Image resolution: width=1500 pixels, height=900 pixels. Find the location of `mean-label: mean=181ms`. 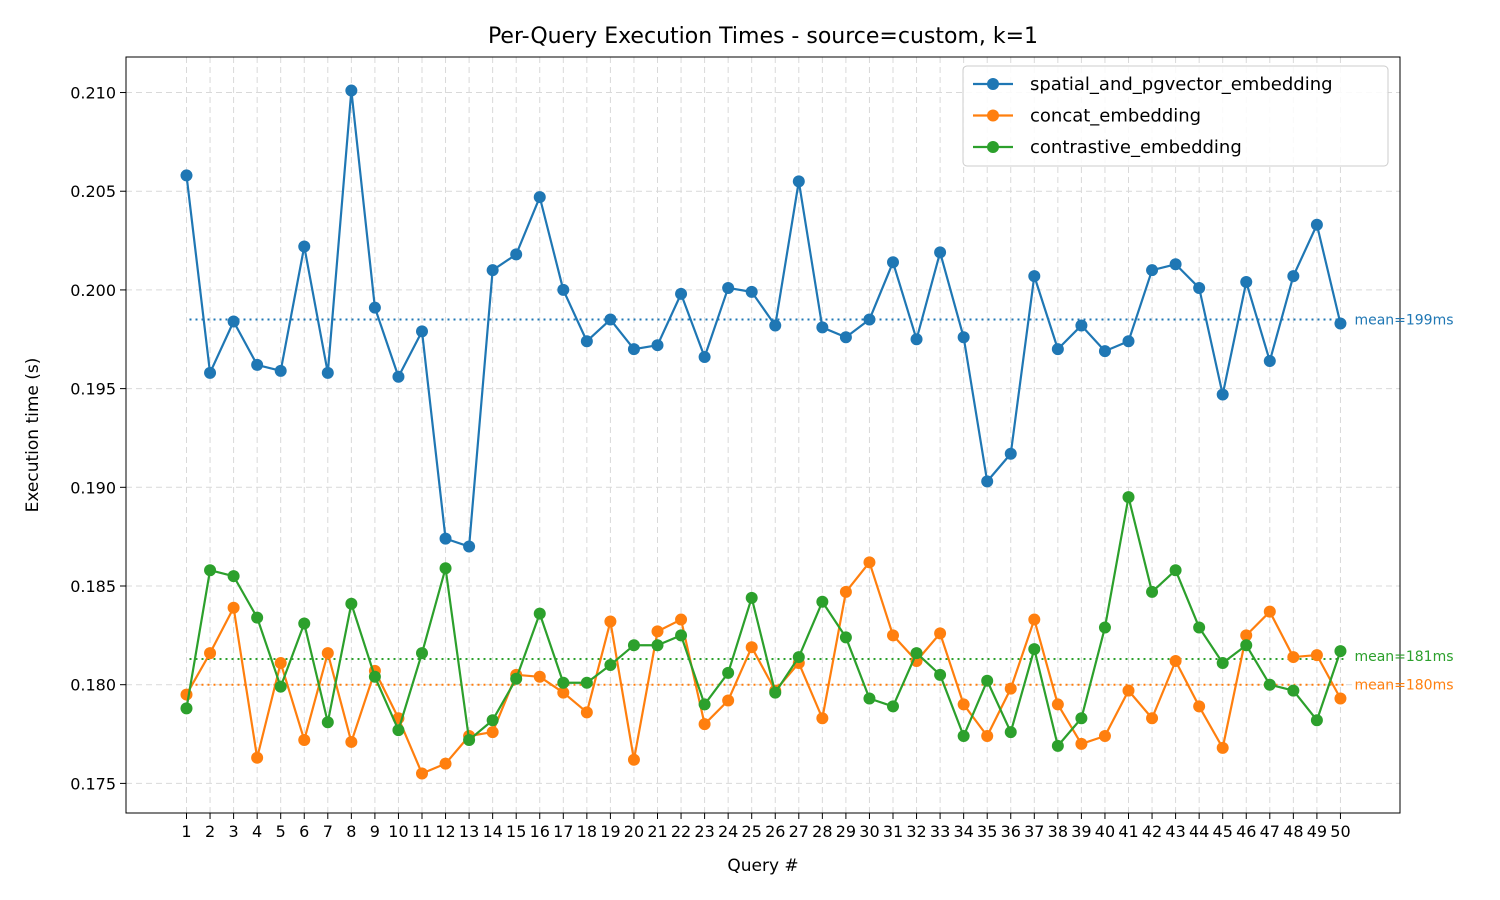

mean-label: mean=181ms is located at coordinates (1403, 657).